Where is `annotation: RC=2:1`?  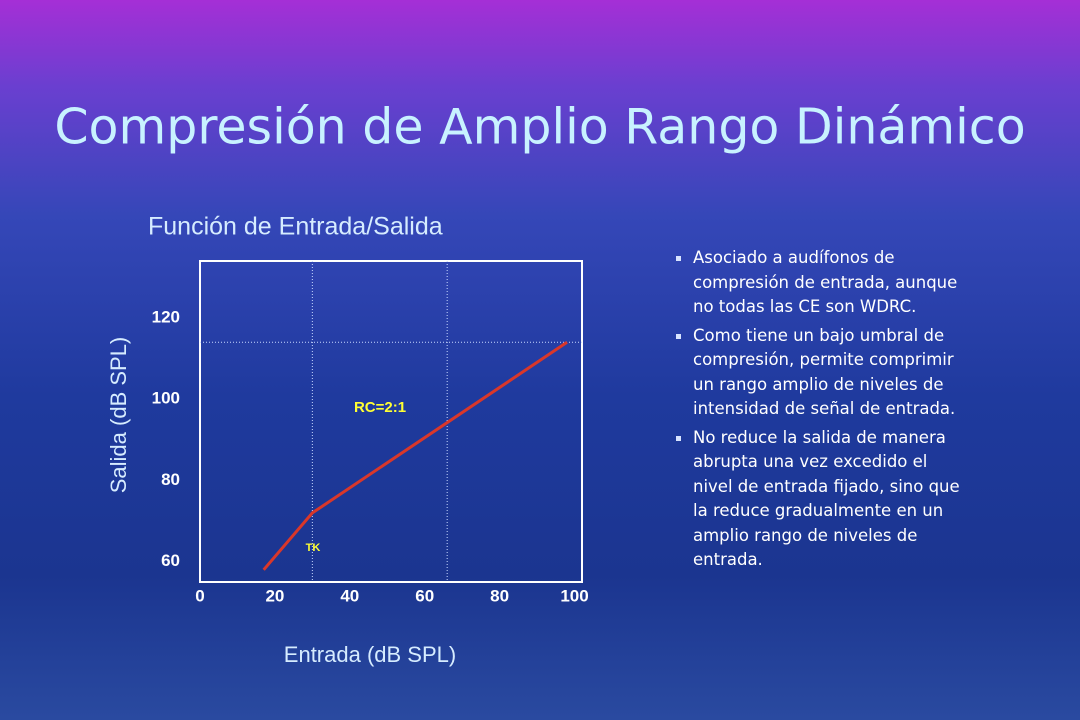 annotation: RC=2:1 is located at coordinates (380, 407).